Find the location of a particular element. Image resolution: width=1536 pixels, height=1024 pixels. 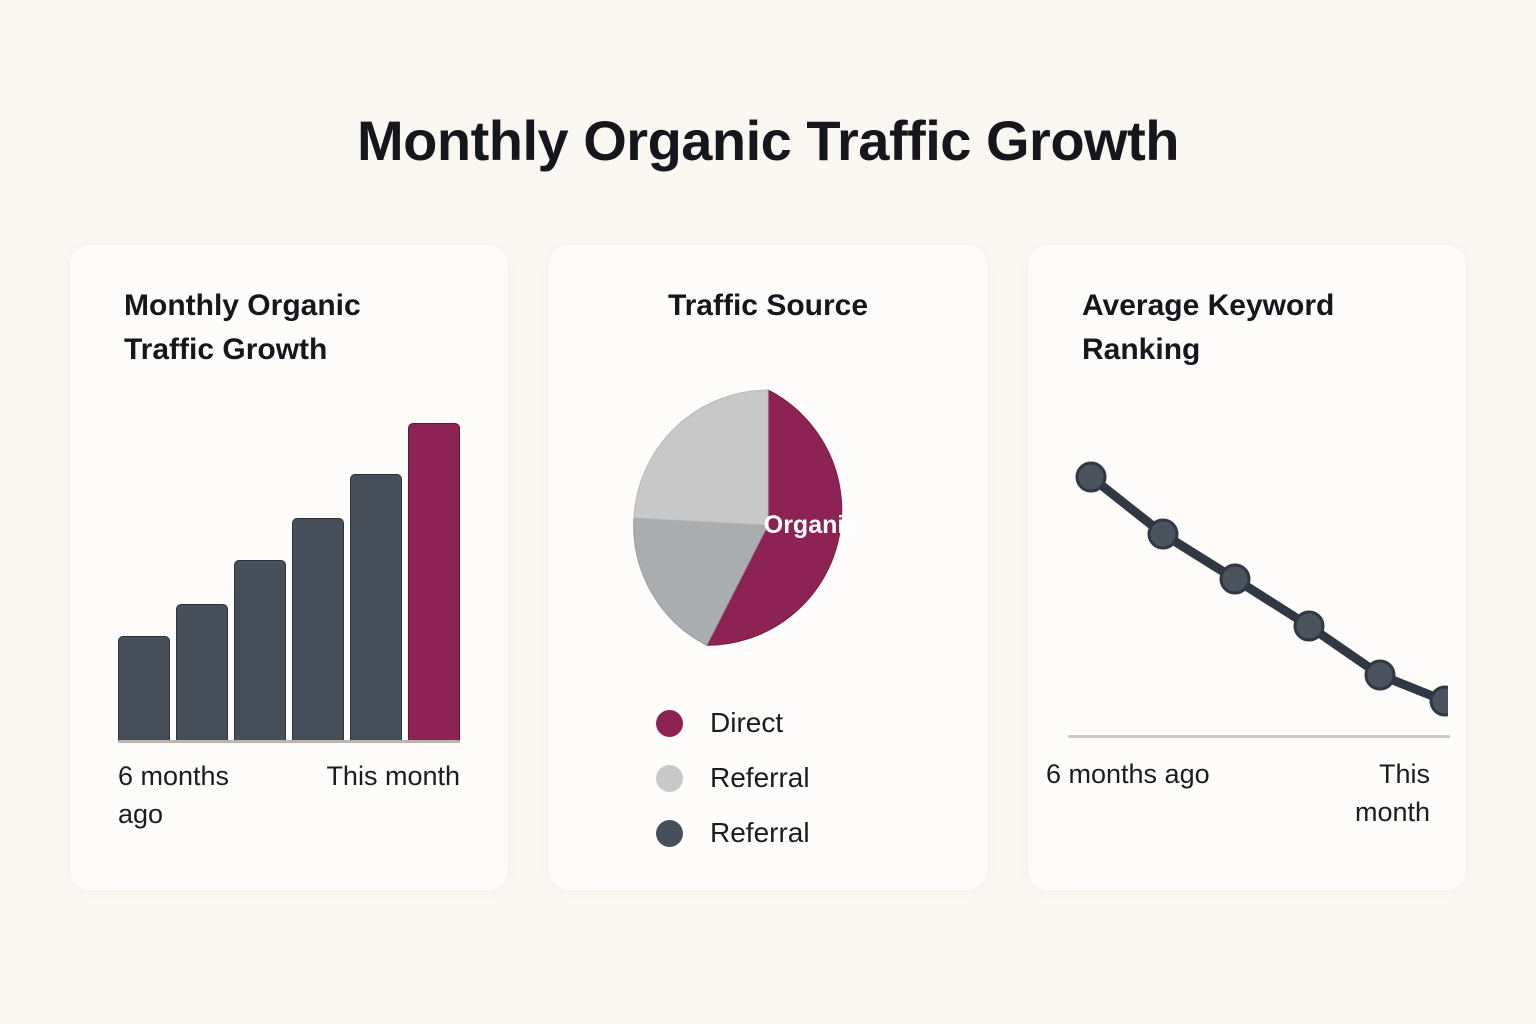

line-chart-baseline is located at coordinates (1259, 736).